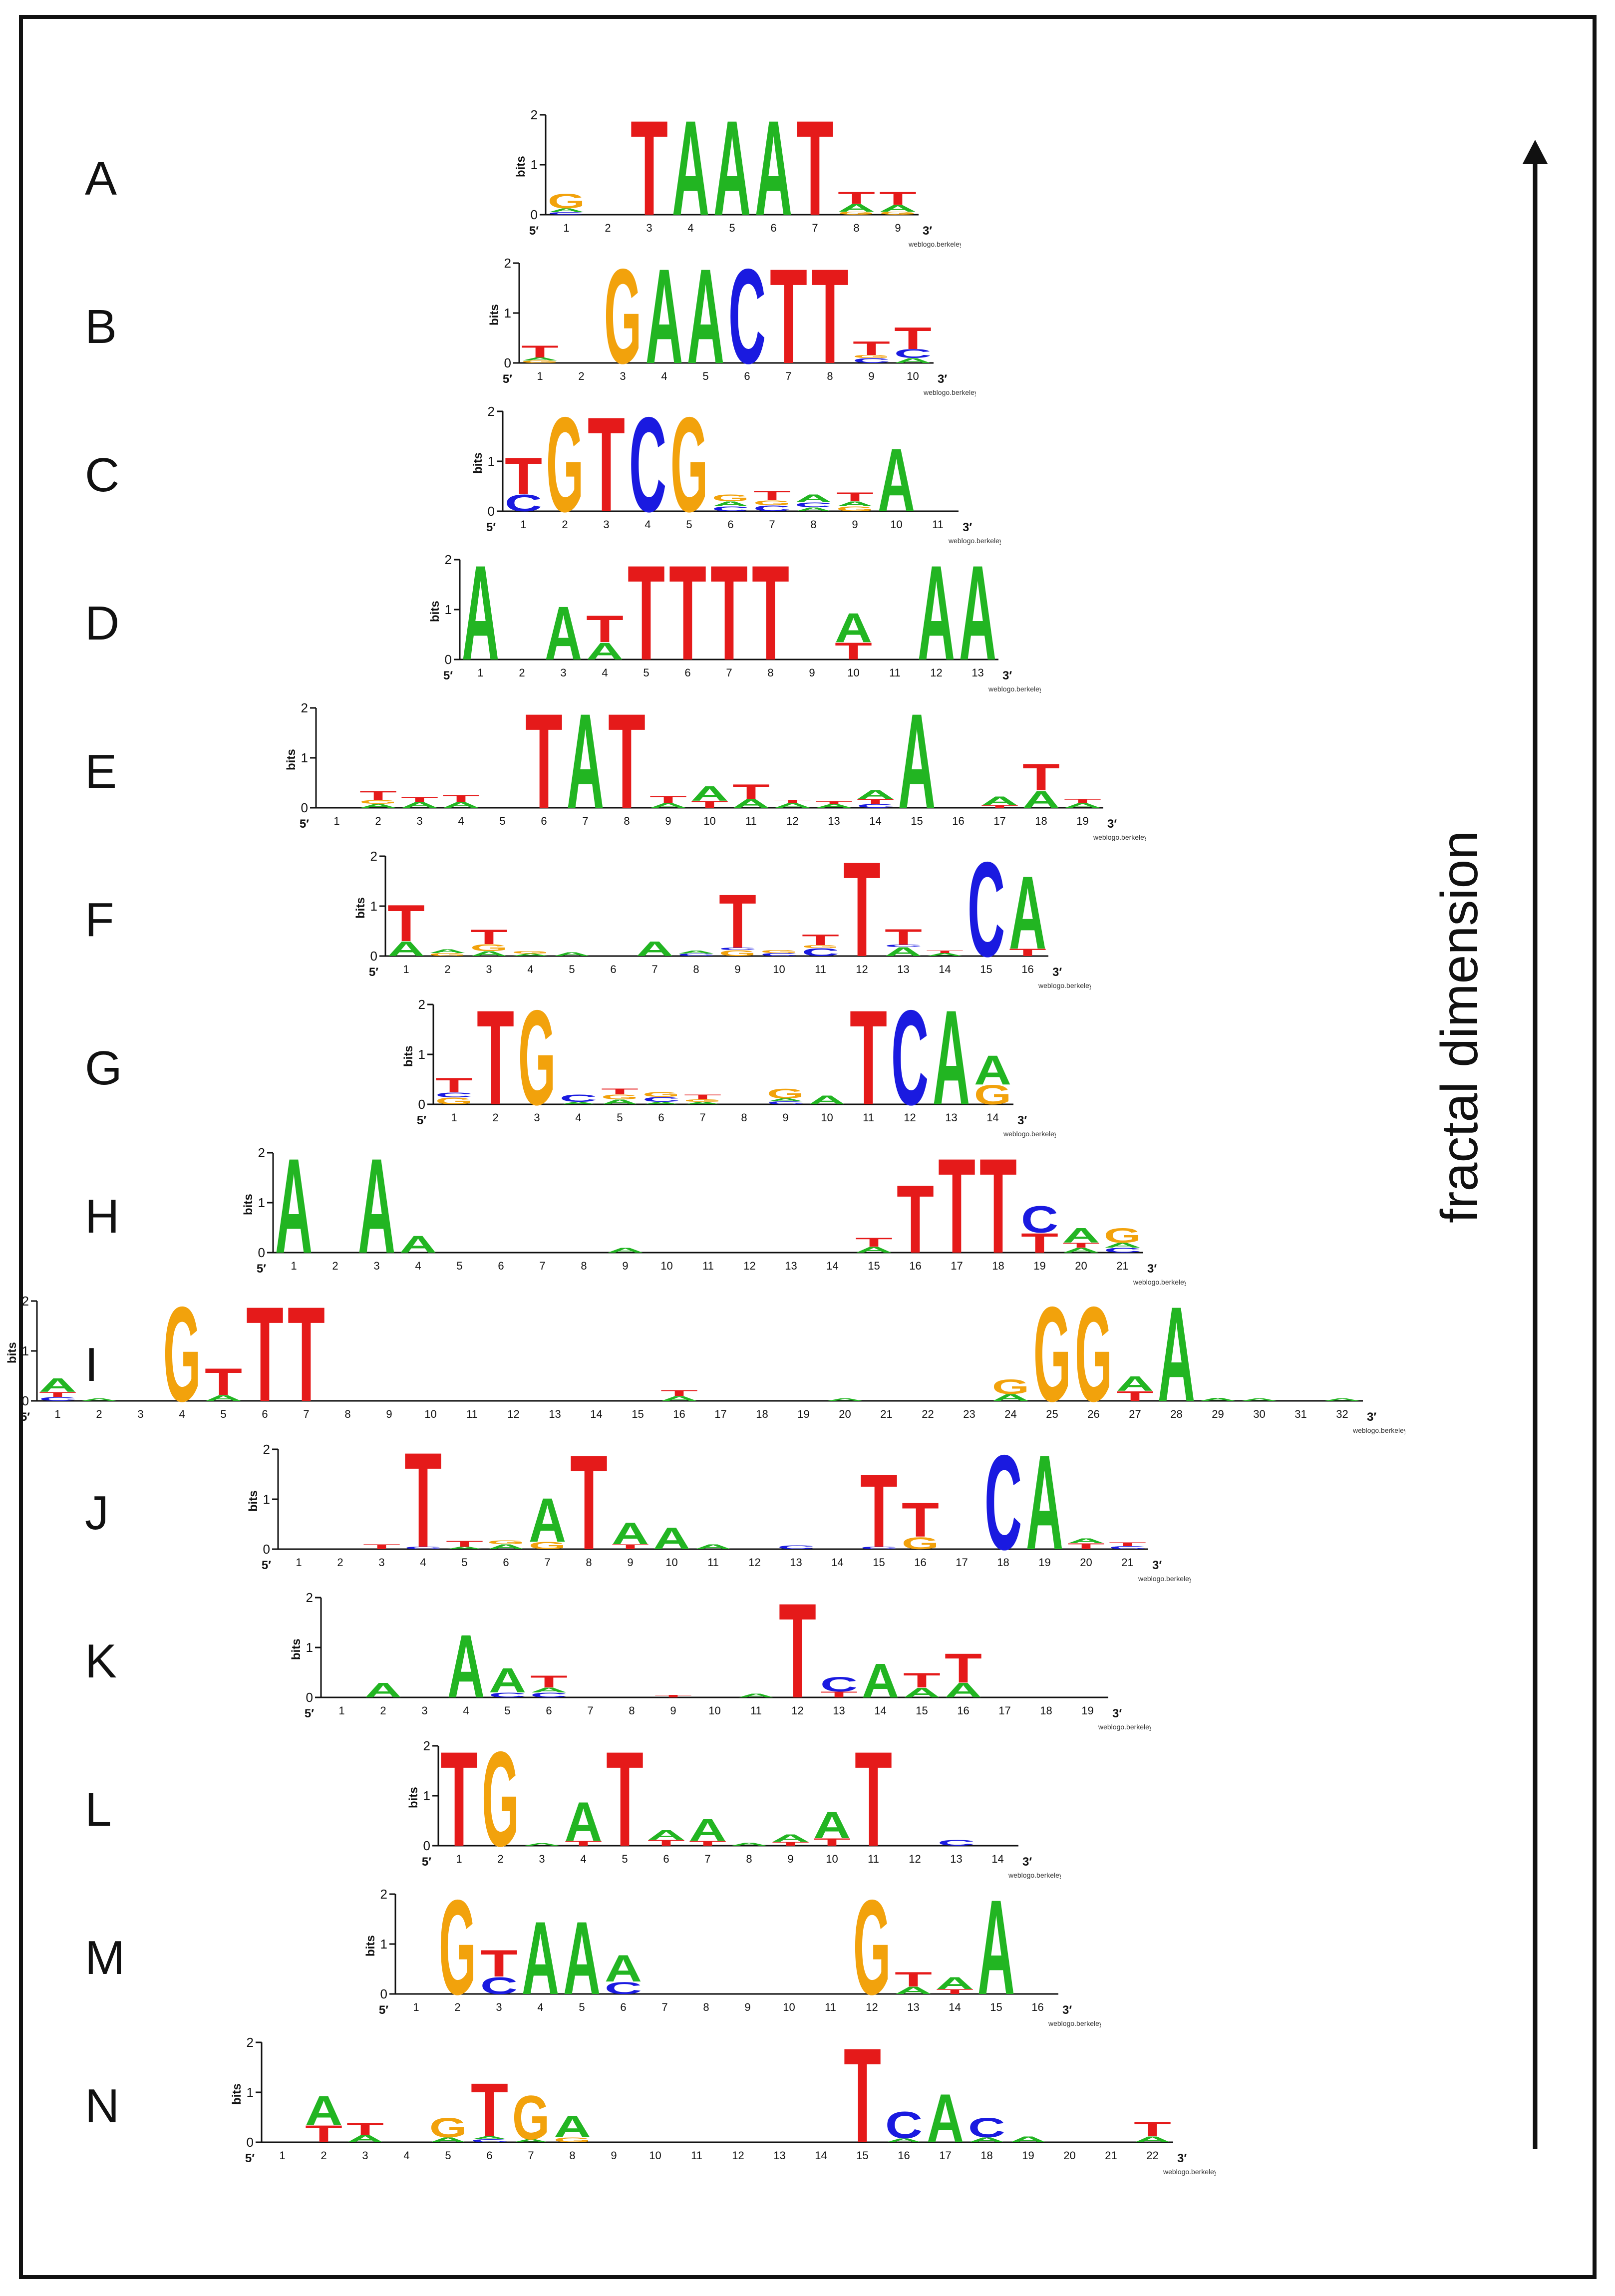  I want to click on row-label-F: F, so click(99, 920).